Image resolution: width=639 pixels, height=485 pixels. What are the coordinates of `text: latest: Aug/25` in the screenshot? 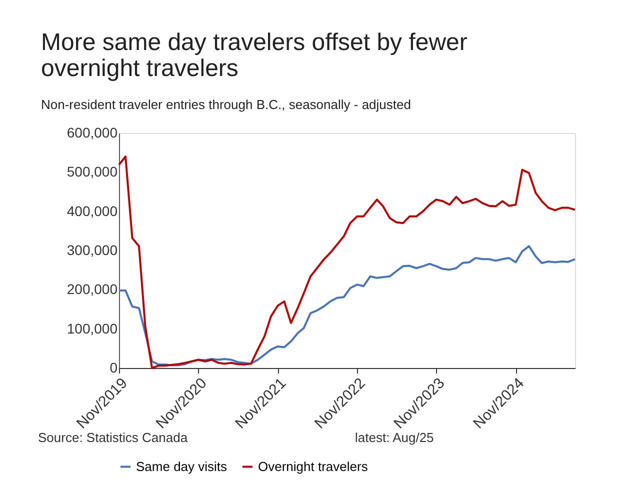 It's located at (394, 437).